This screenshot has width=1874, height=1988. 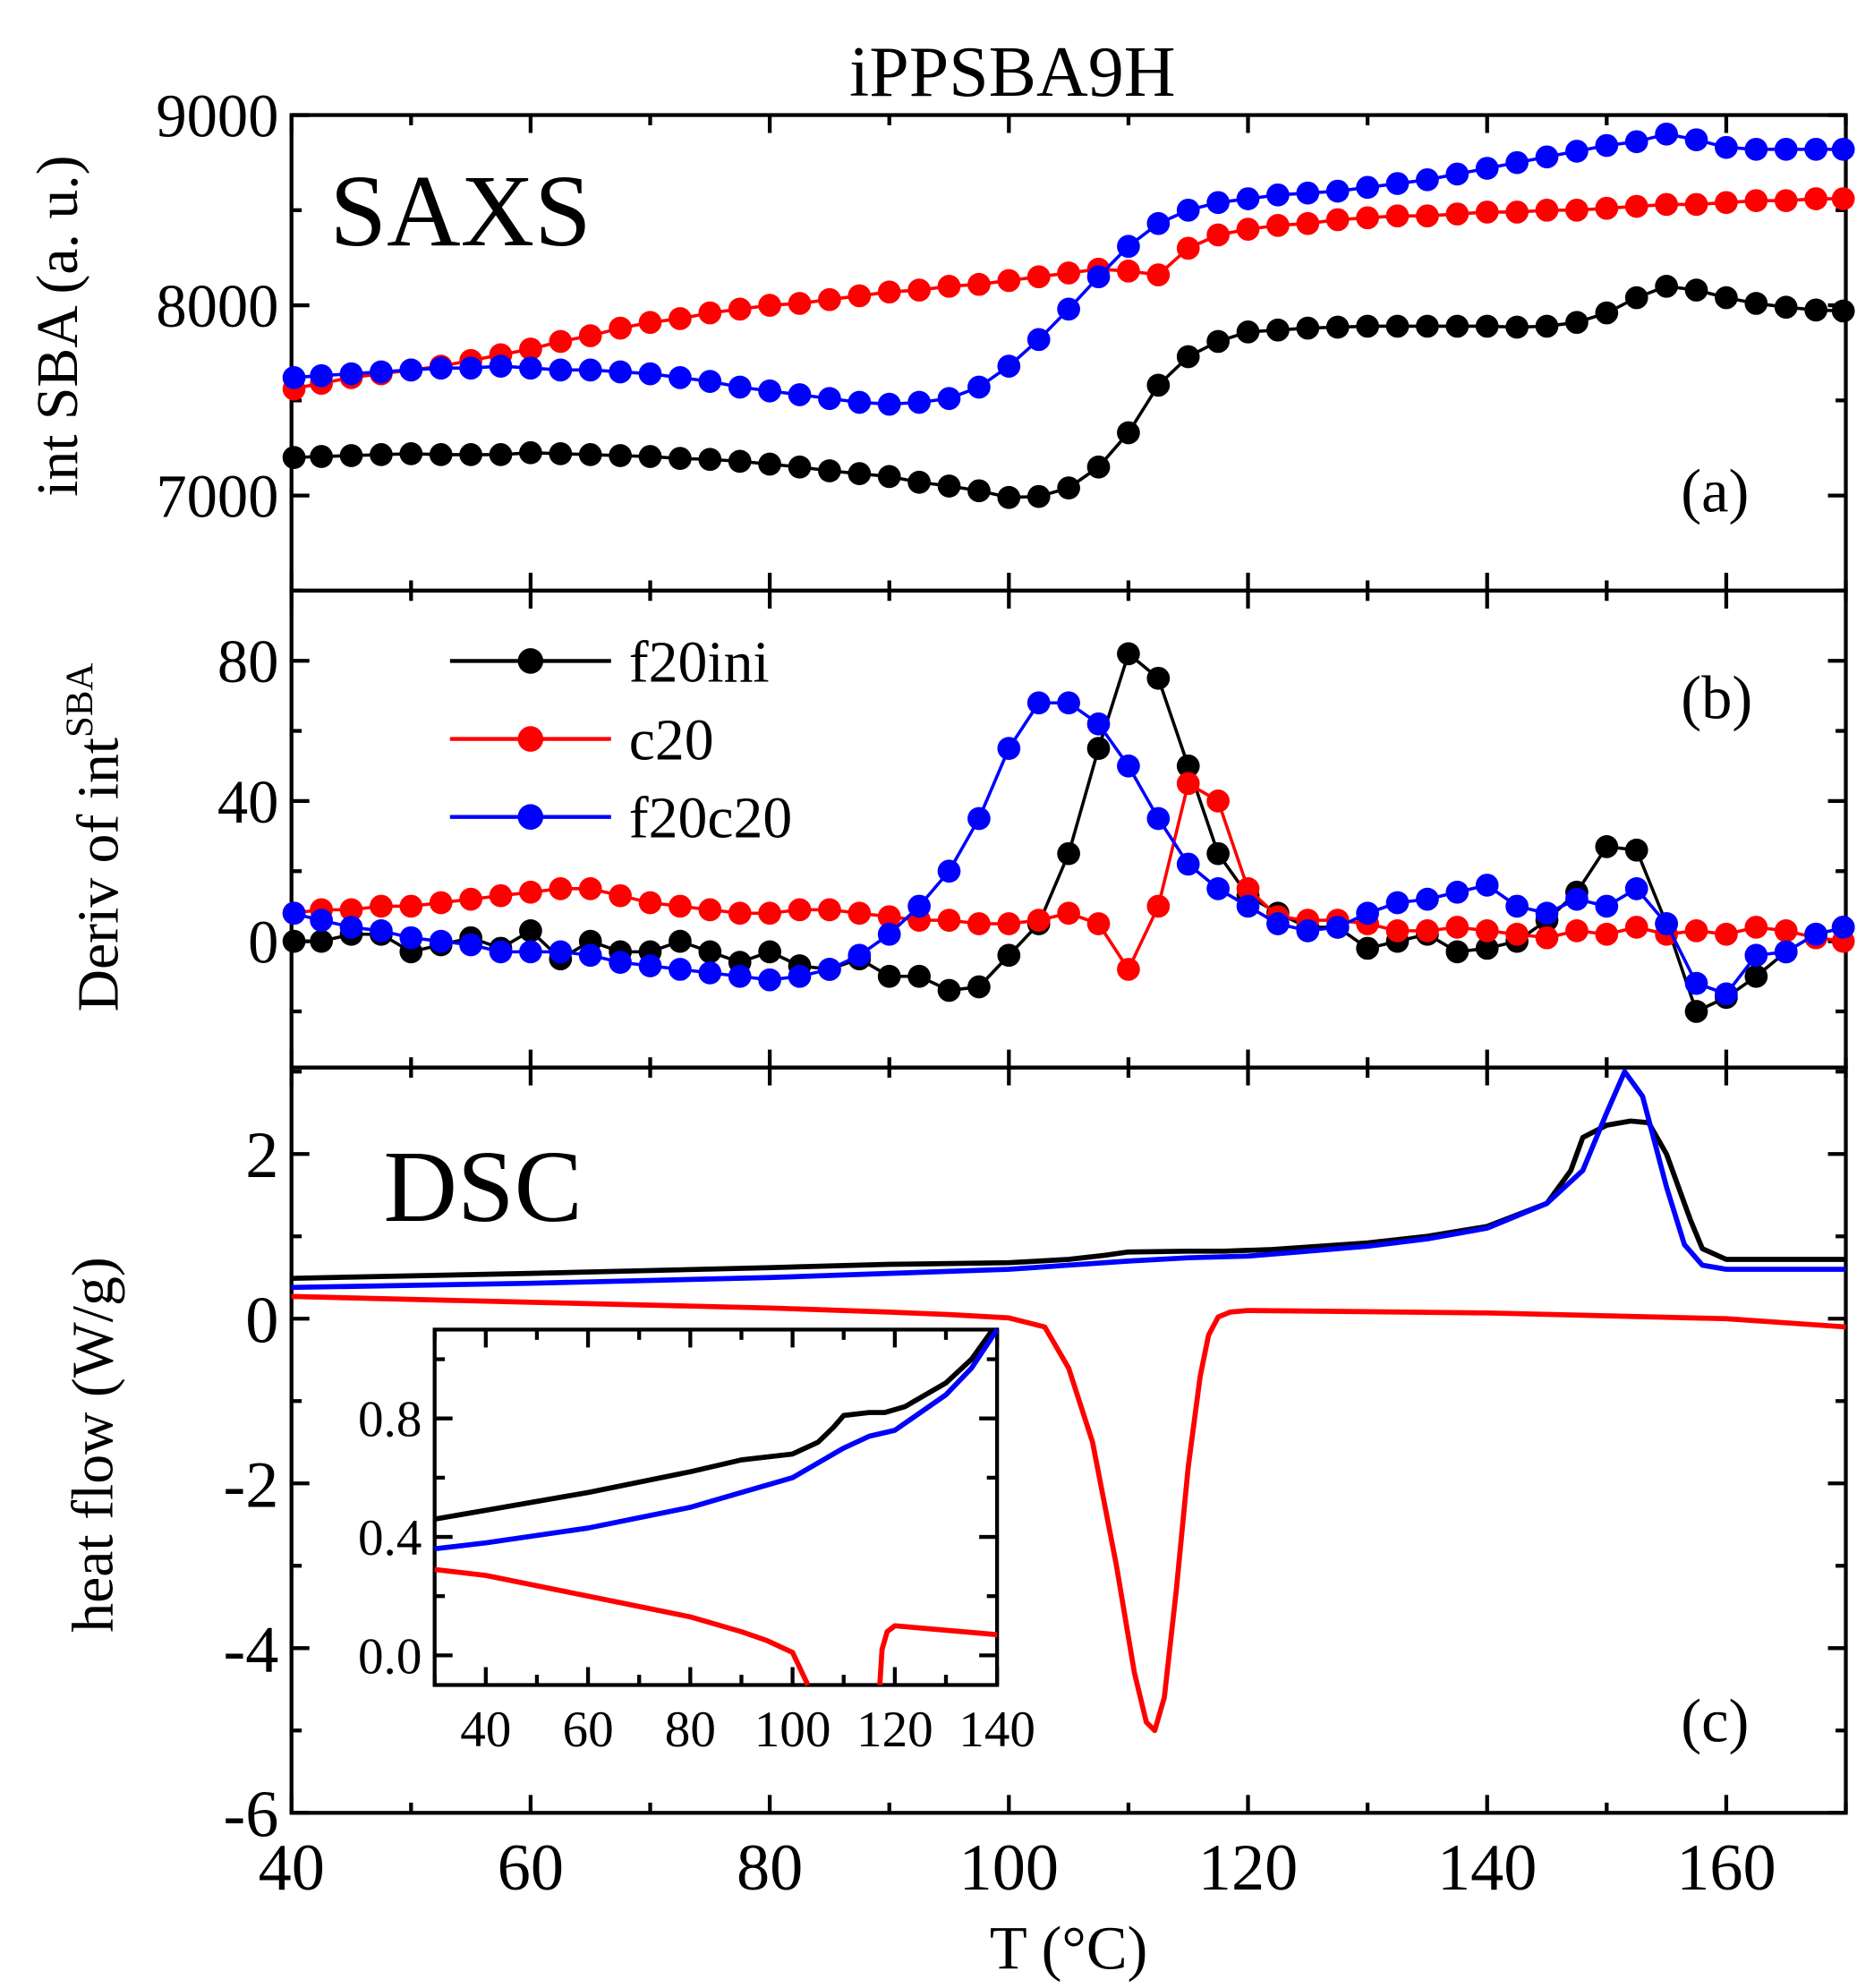 What do you see at coordinates (622, 1626) in the screenshot?
I see `inset-curve-c20` at bounding box center [622, 1626].